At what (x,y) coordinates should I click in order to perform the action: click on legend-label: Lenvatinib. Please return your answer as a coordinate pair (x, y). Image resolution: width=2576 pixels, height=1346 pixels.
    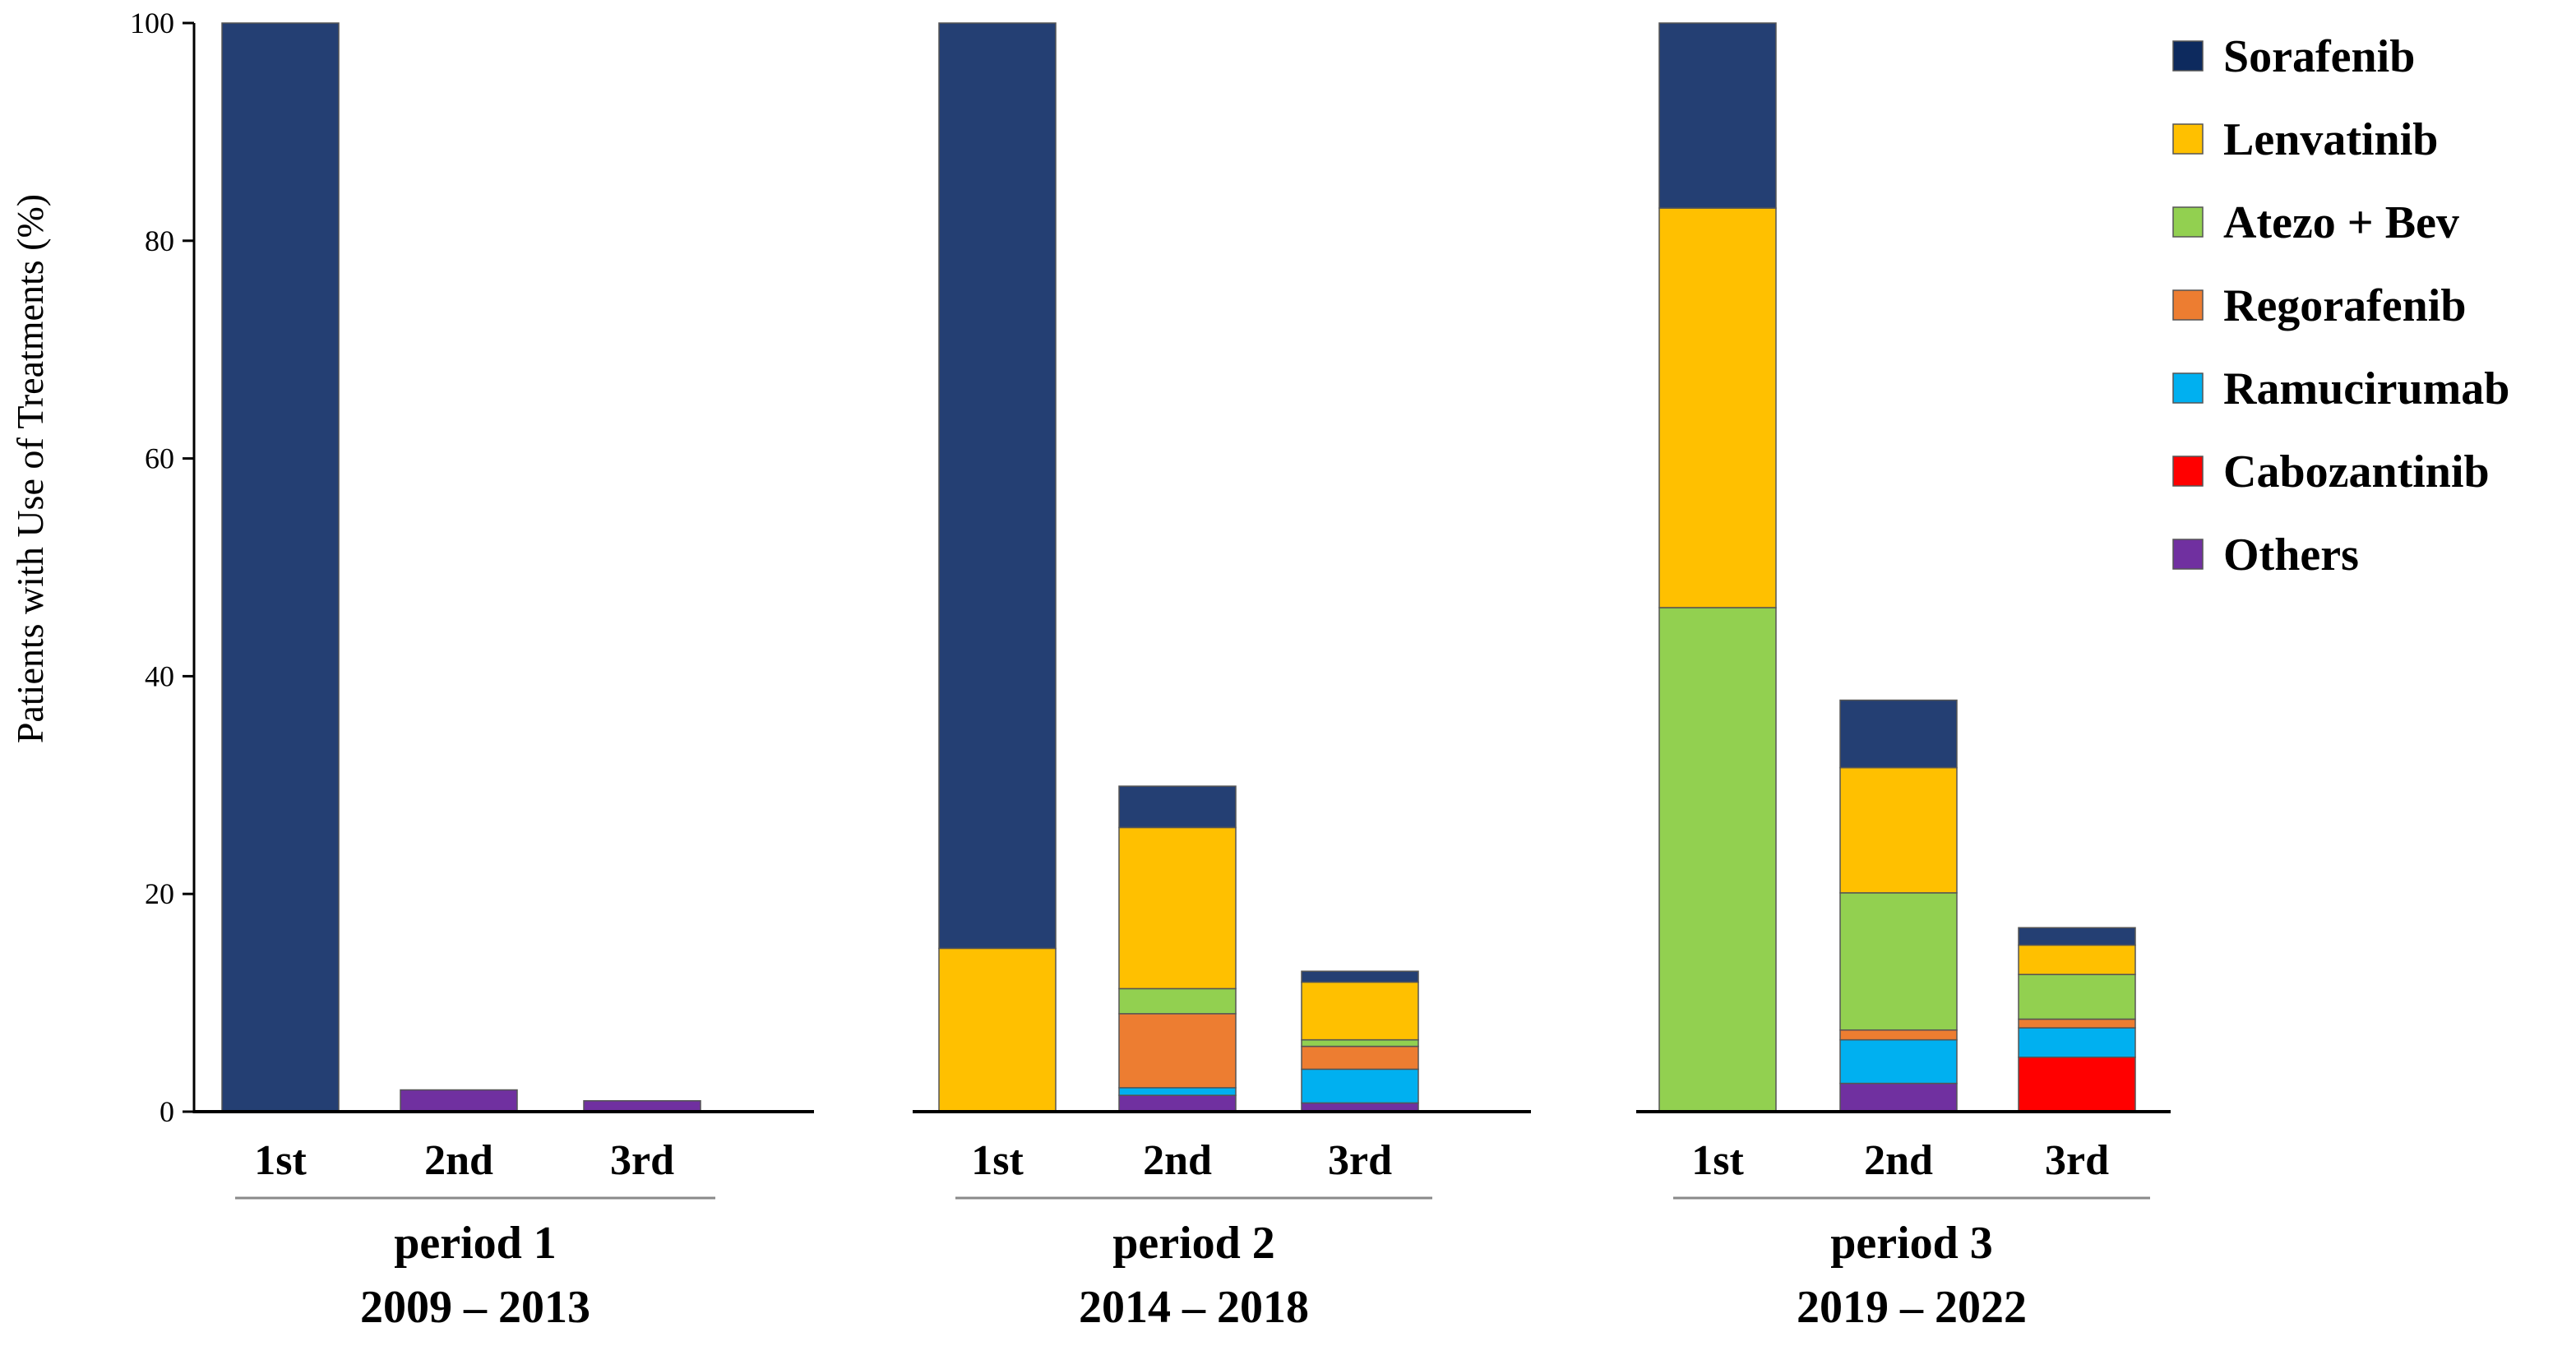
    Looking at the image, I should click on (2330, 139).